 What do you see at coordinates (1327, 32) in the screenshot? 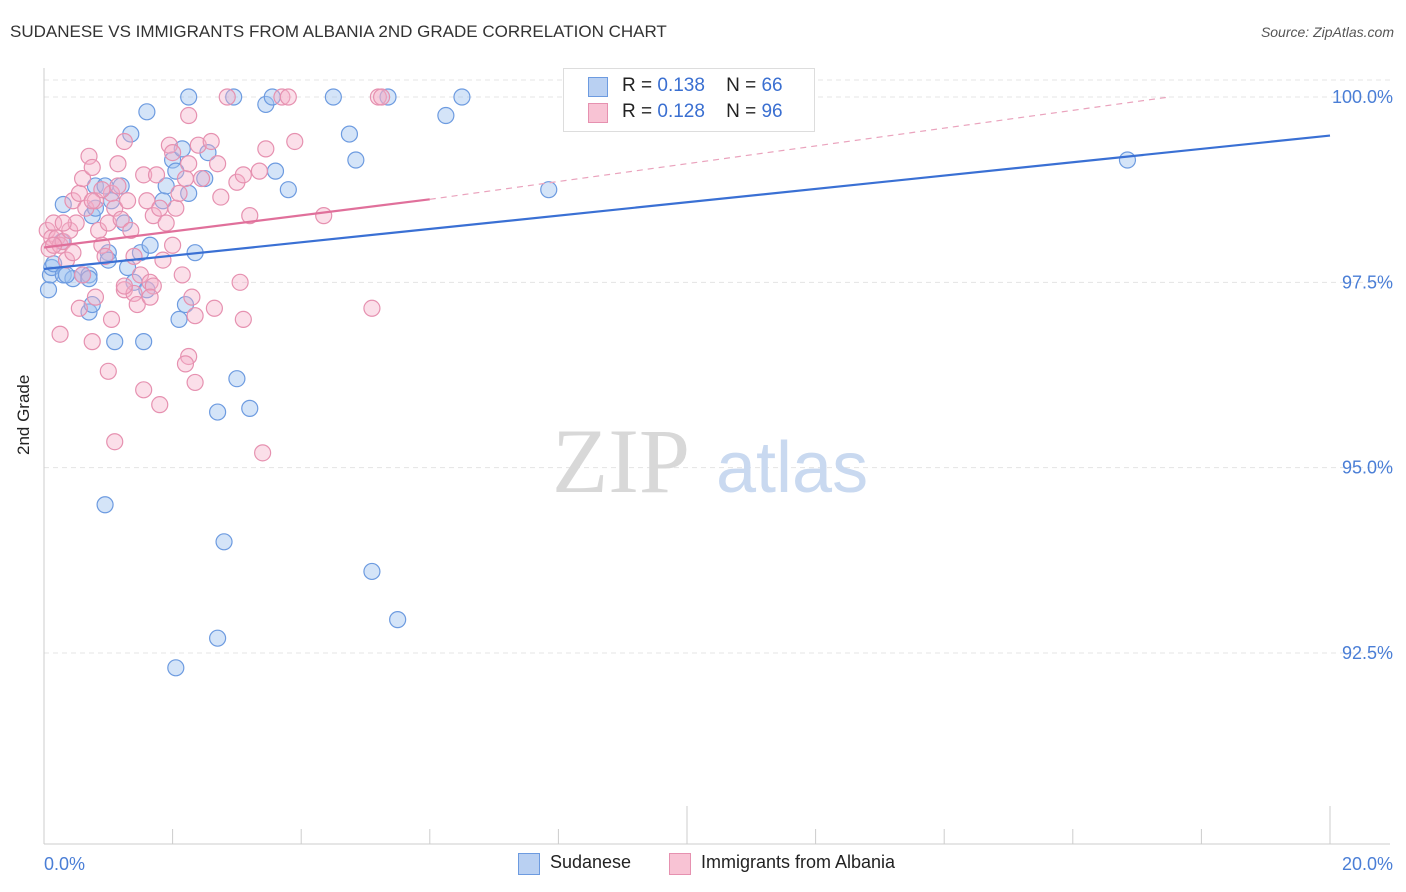
I see `chart-source: Source: ZipAtlas.com` at bounding box center [1327, 32].